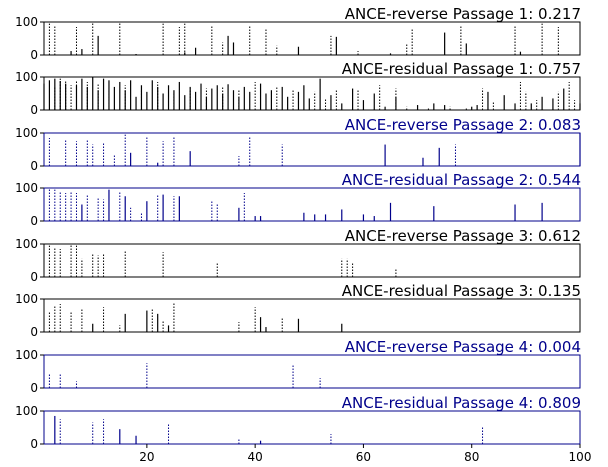 The width and height of the screenshot is (608, 467). Describe the element at coordinates (255, 457) in the screenshot. I see `x-tick-label: 40` at that location.